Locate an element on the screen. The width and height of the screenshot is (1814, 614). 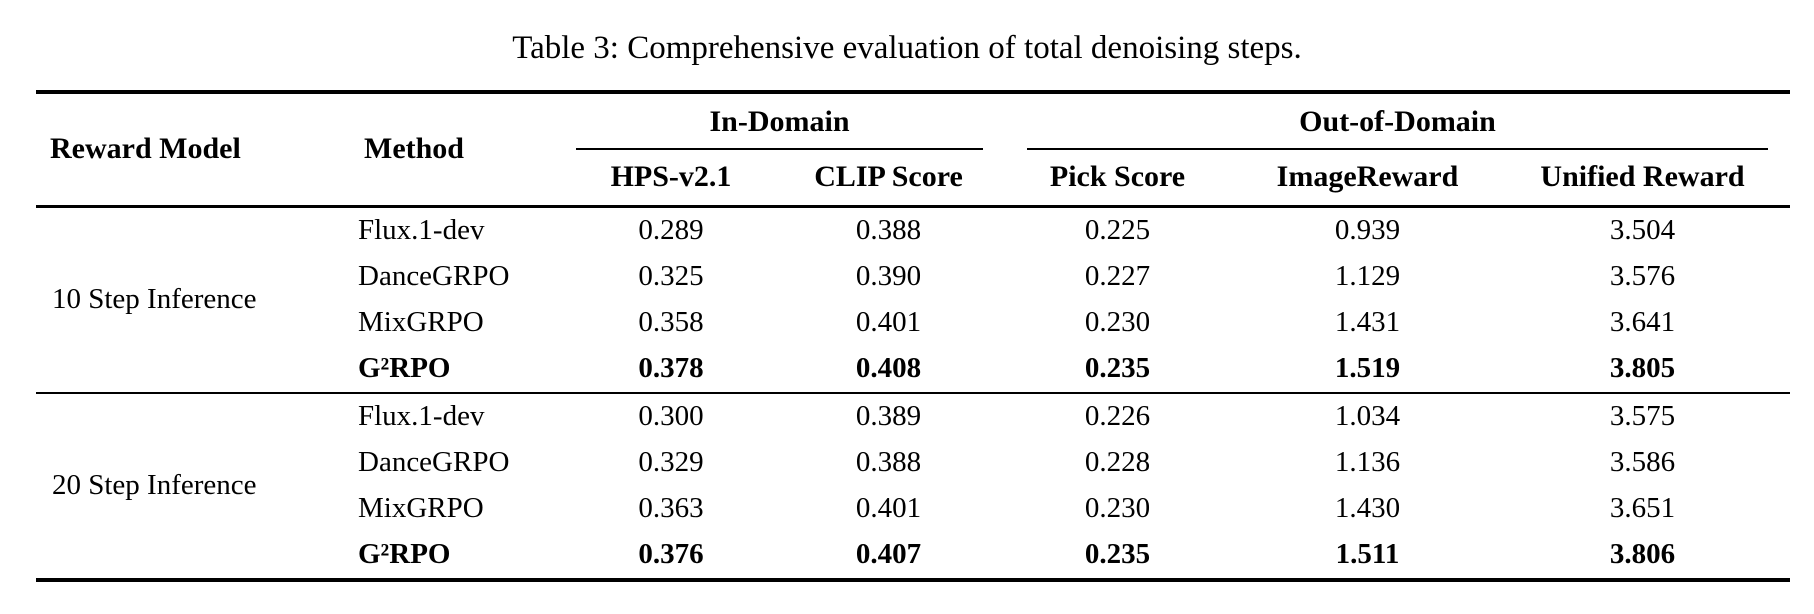
reward-model-cell: 10 Step Inference is located at coordinates (154, 299).